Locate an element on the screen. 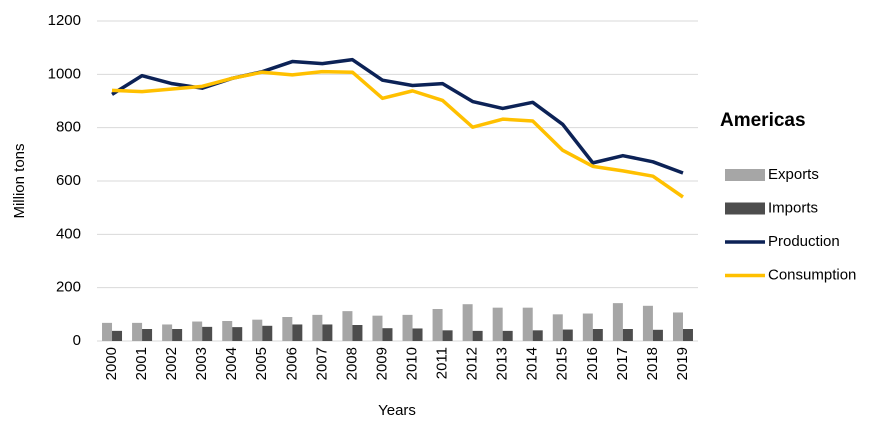 This screenshot has height=423, width=882. x-tick-label: 2019 is located at coordinates (682, 363).